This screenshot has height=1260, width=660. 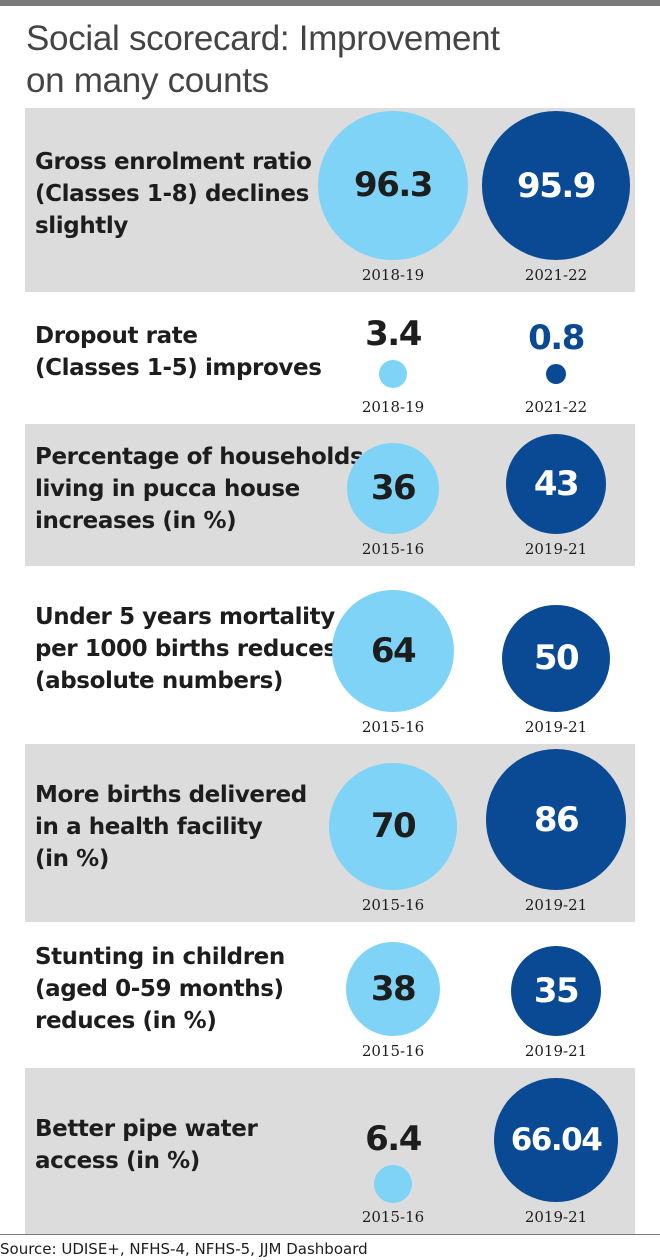 I want to click on row-label-line: in a health facility, so click(x=149, y=827).